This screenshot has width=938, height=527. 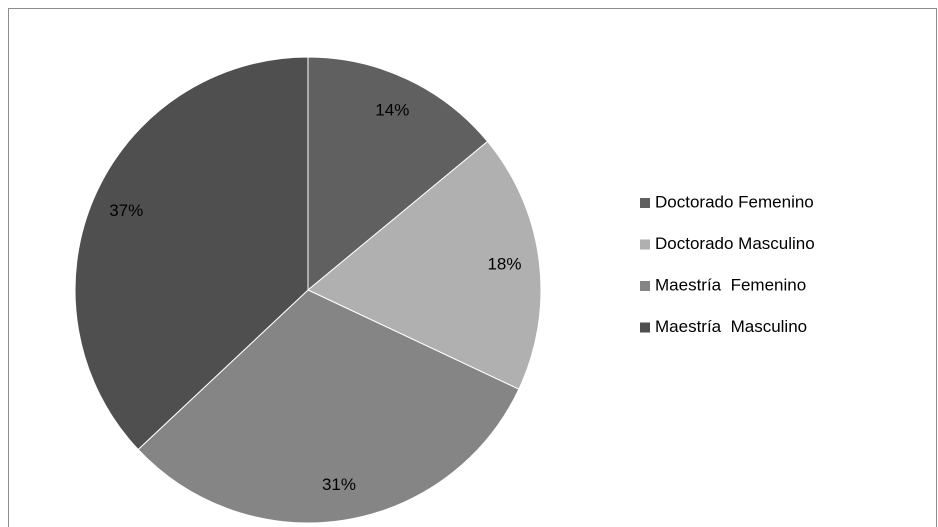 I want to click on legend-label: Maestría Femenino, so click(x=730, y=284).